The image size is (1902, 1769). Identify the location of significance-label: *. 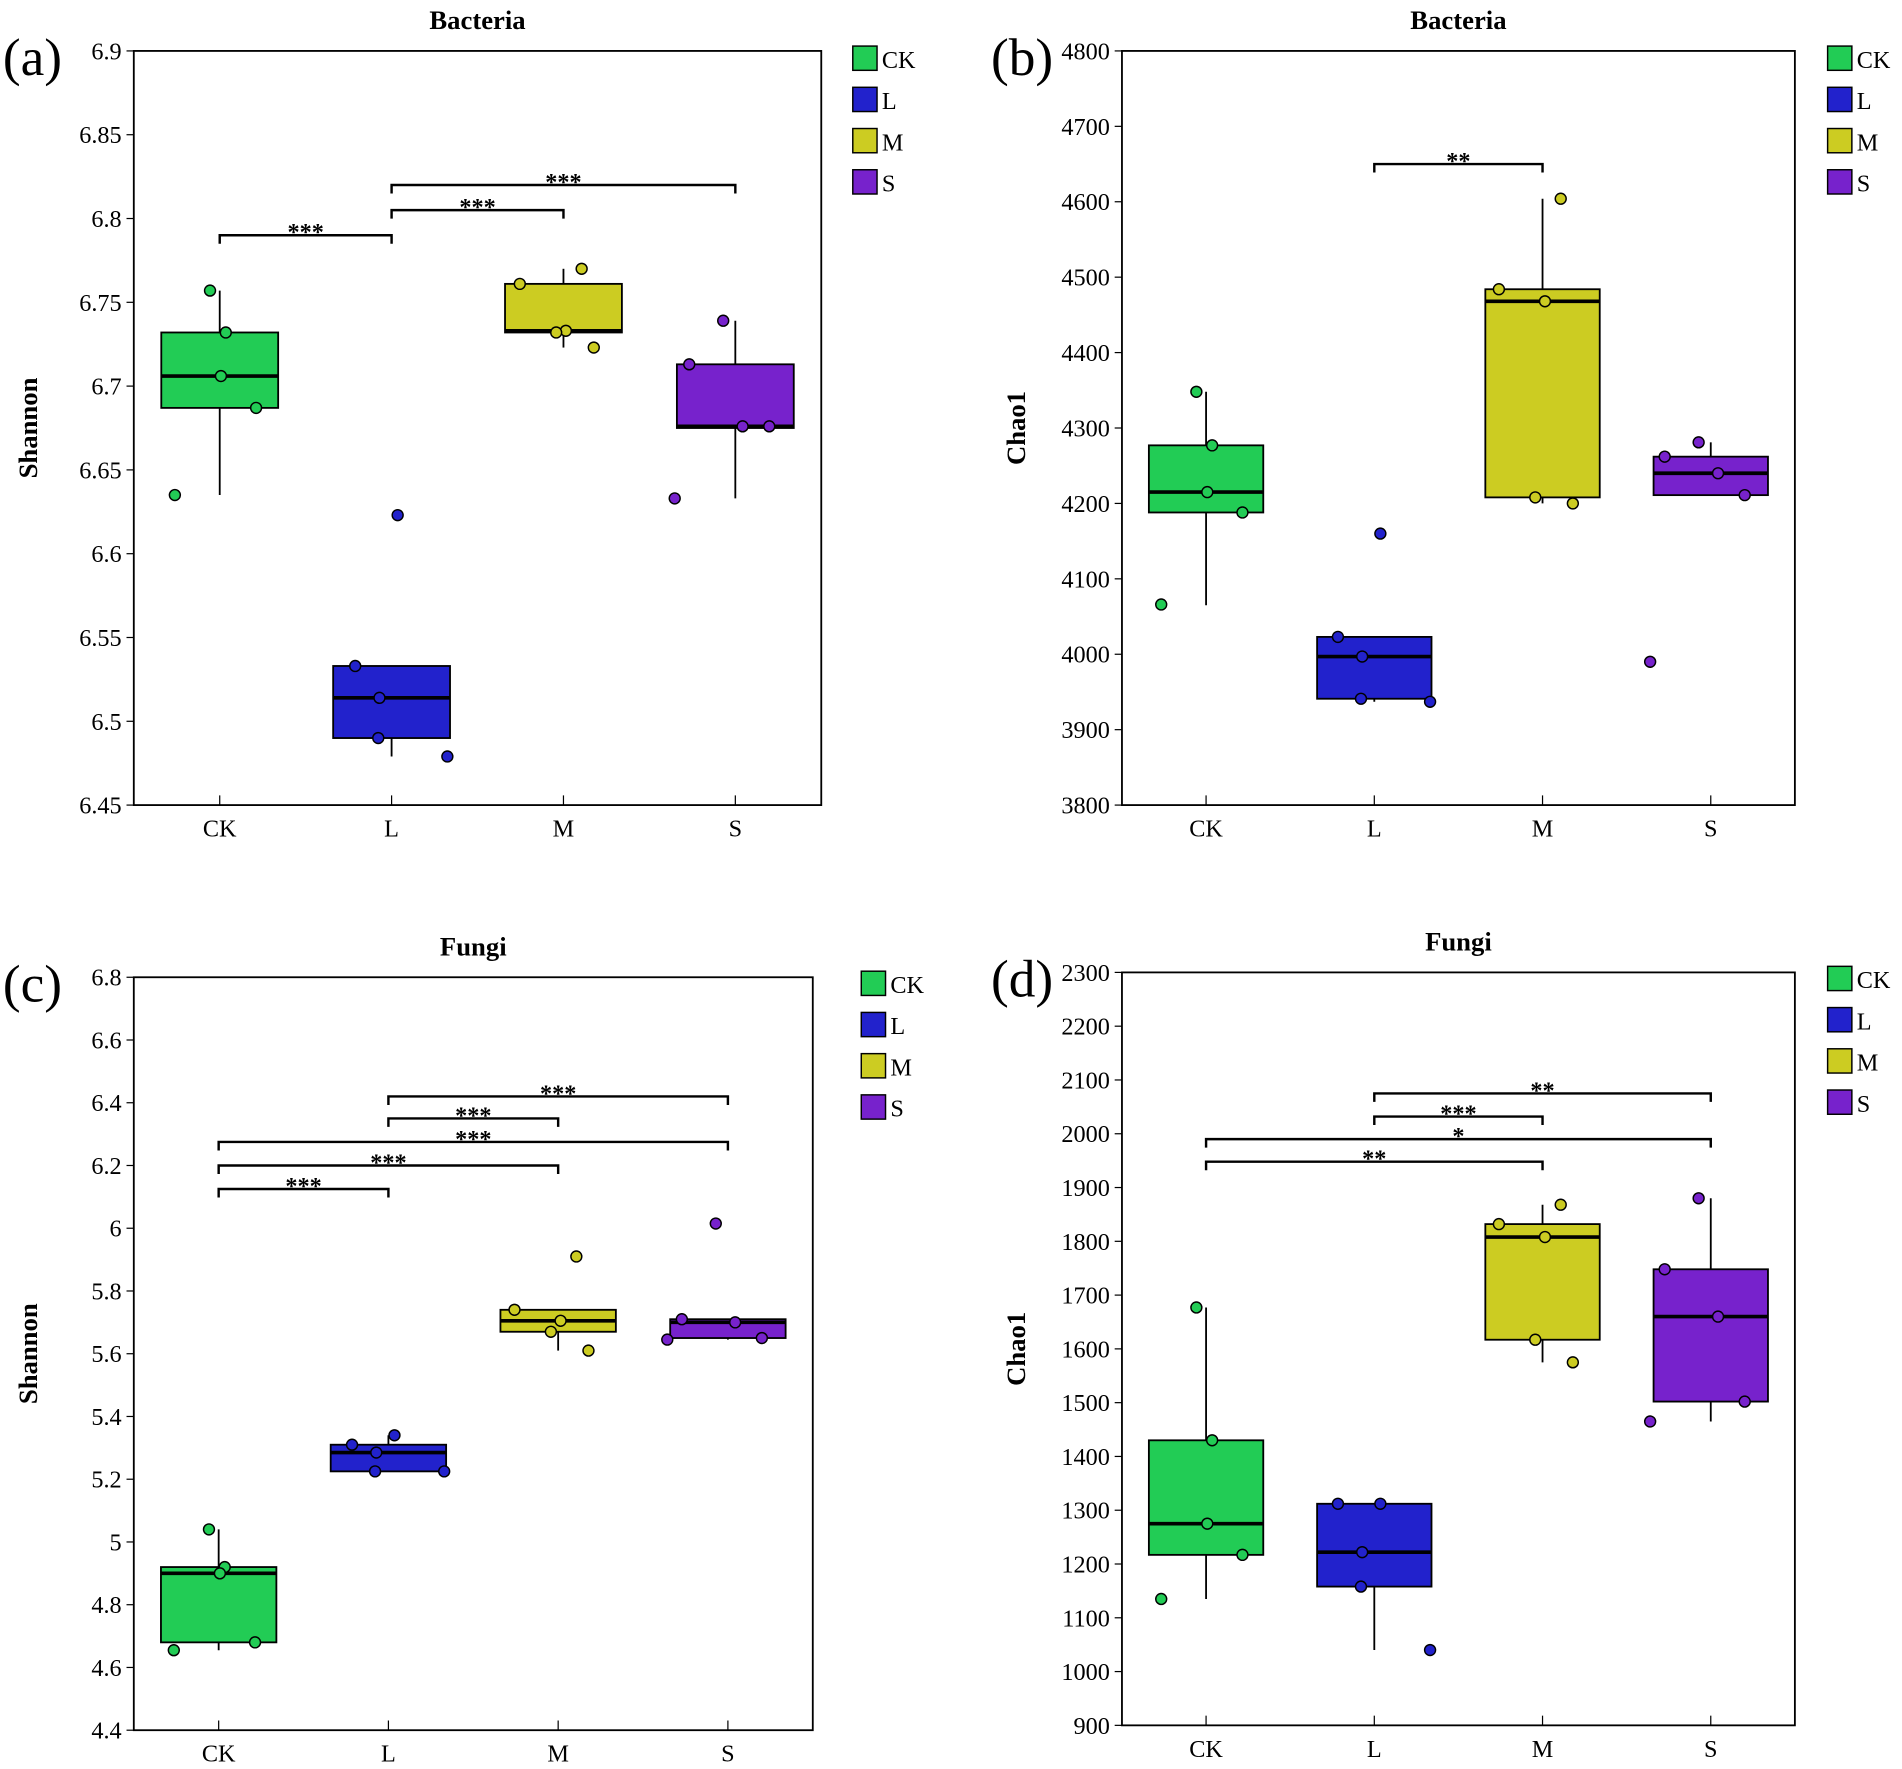
(1458, 1136).